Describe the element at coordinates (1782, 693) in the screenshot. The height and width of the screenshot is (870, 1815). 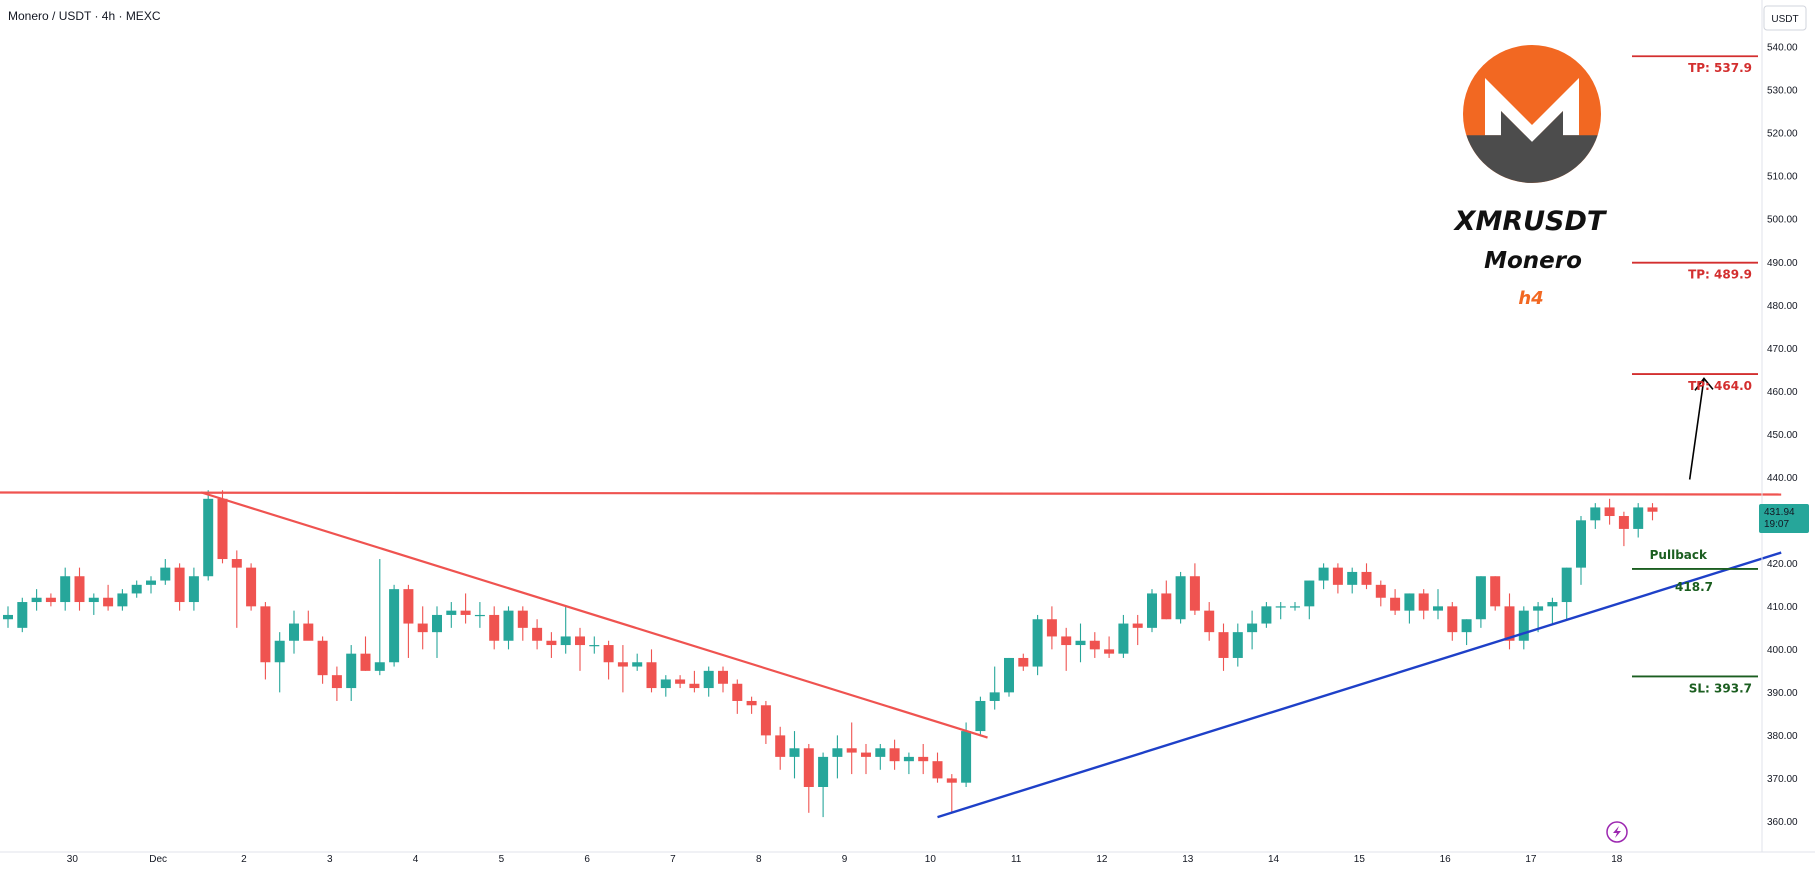
I see `y-tick-label: 390.00` at that location.